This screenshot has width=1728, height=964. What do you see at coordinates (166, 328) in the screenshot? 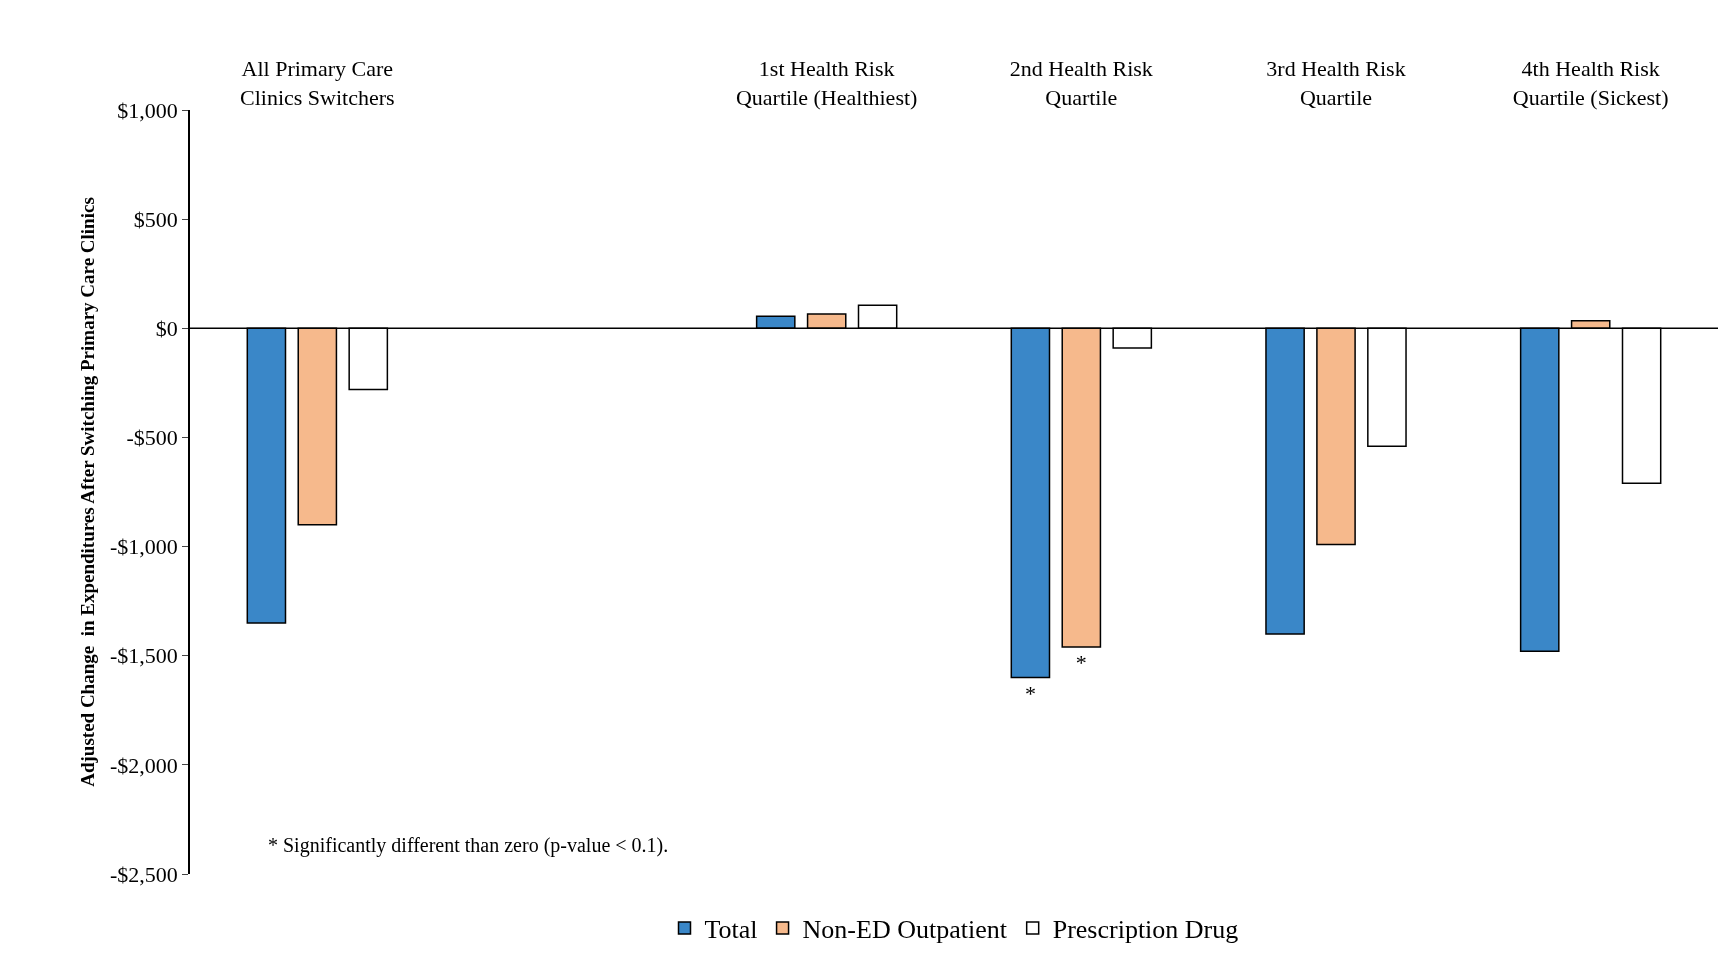
I see `y-tick-label: $0` at bounding box center [166, 328].